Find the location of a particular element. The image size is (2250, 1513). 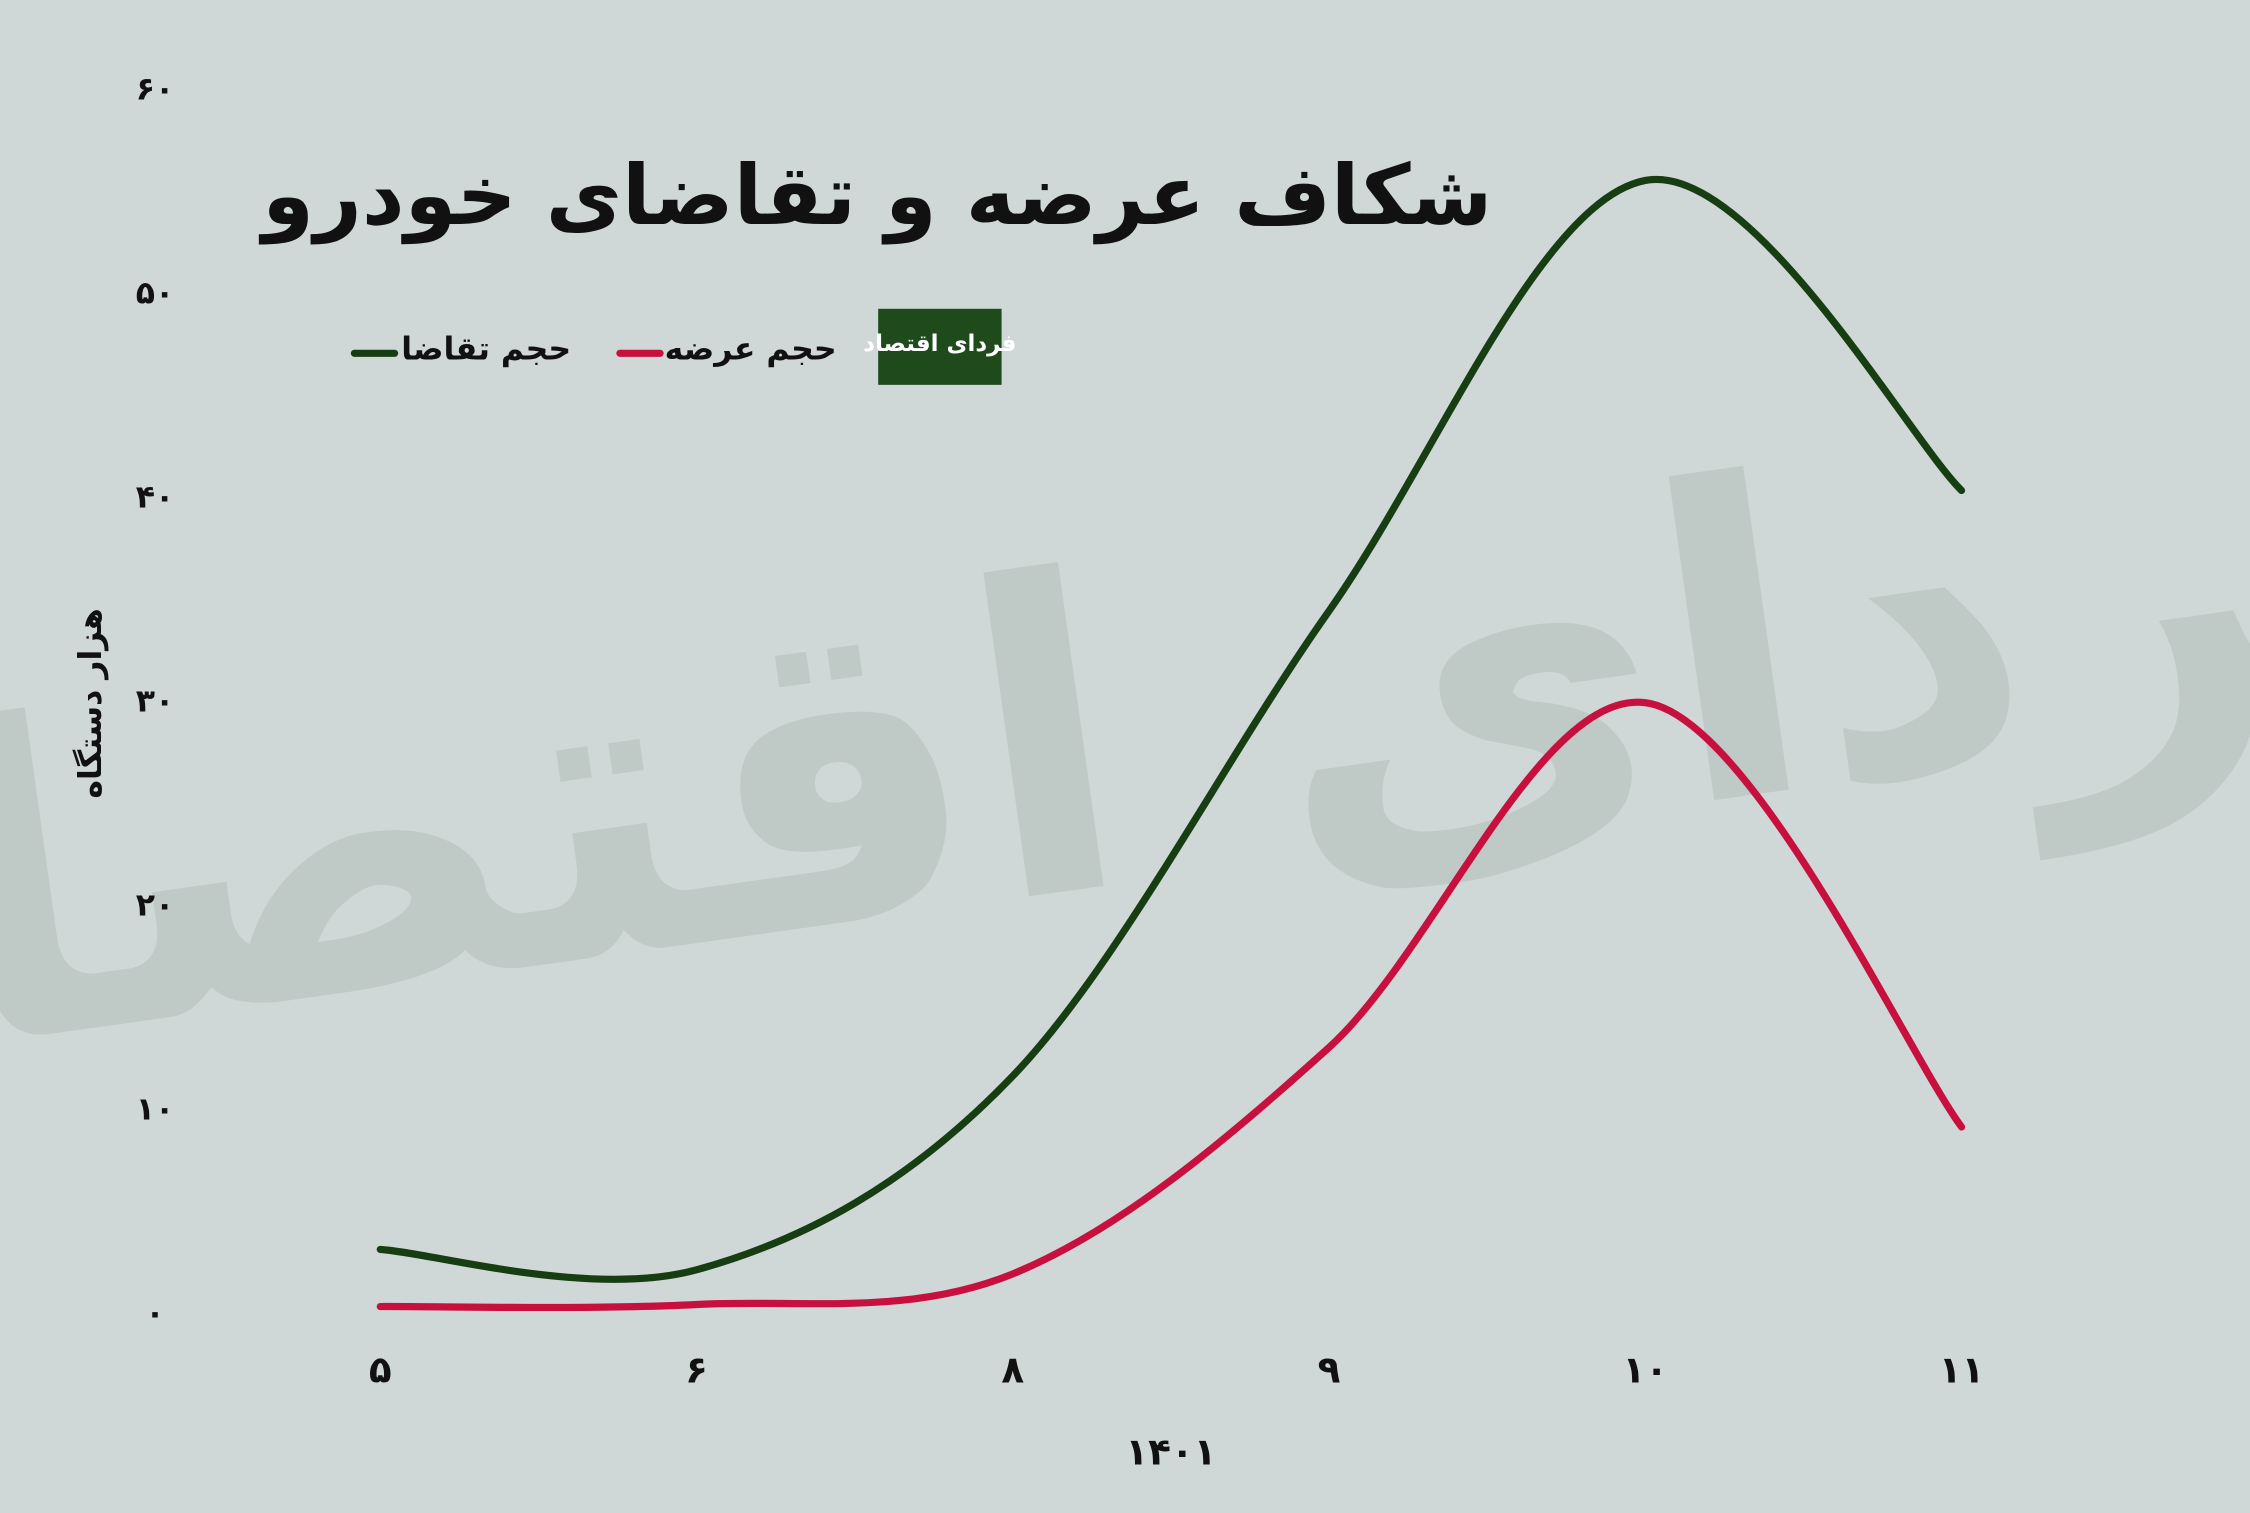

x-tick-label: ۸ is located at coordinates (1012, 1370).